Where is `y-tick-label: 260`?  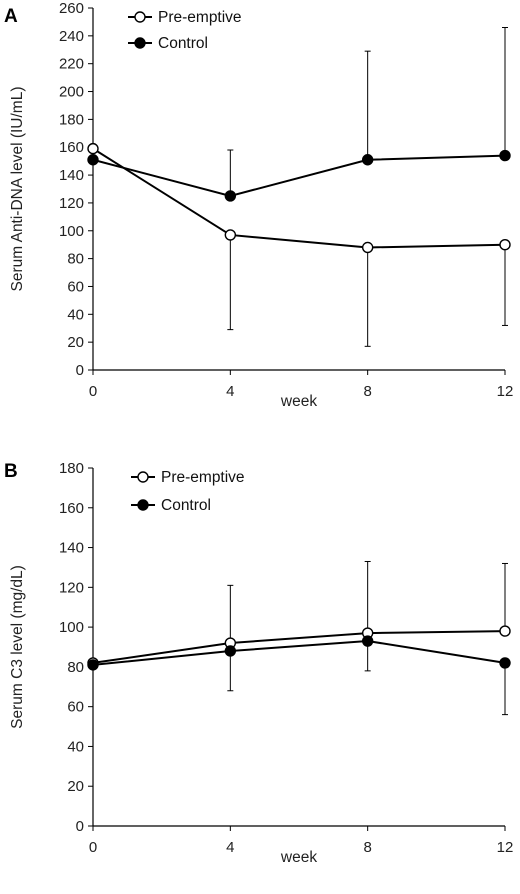
y-tick-label: 260 is located at coordinates (71, 8).